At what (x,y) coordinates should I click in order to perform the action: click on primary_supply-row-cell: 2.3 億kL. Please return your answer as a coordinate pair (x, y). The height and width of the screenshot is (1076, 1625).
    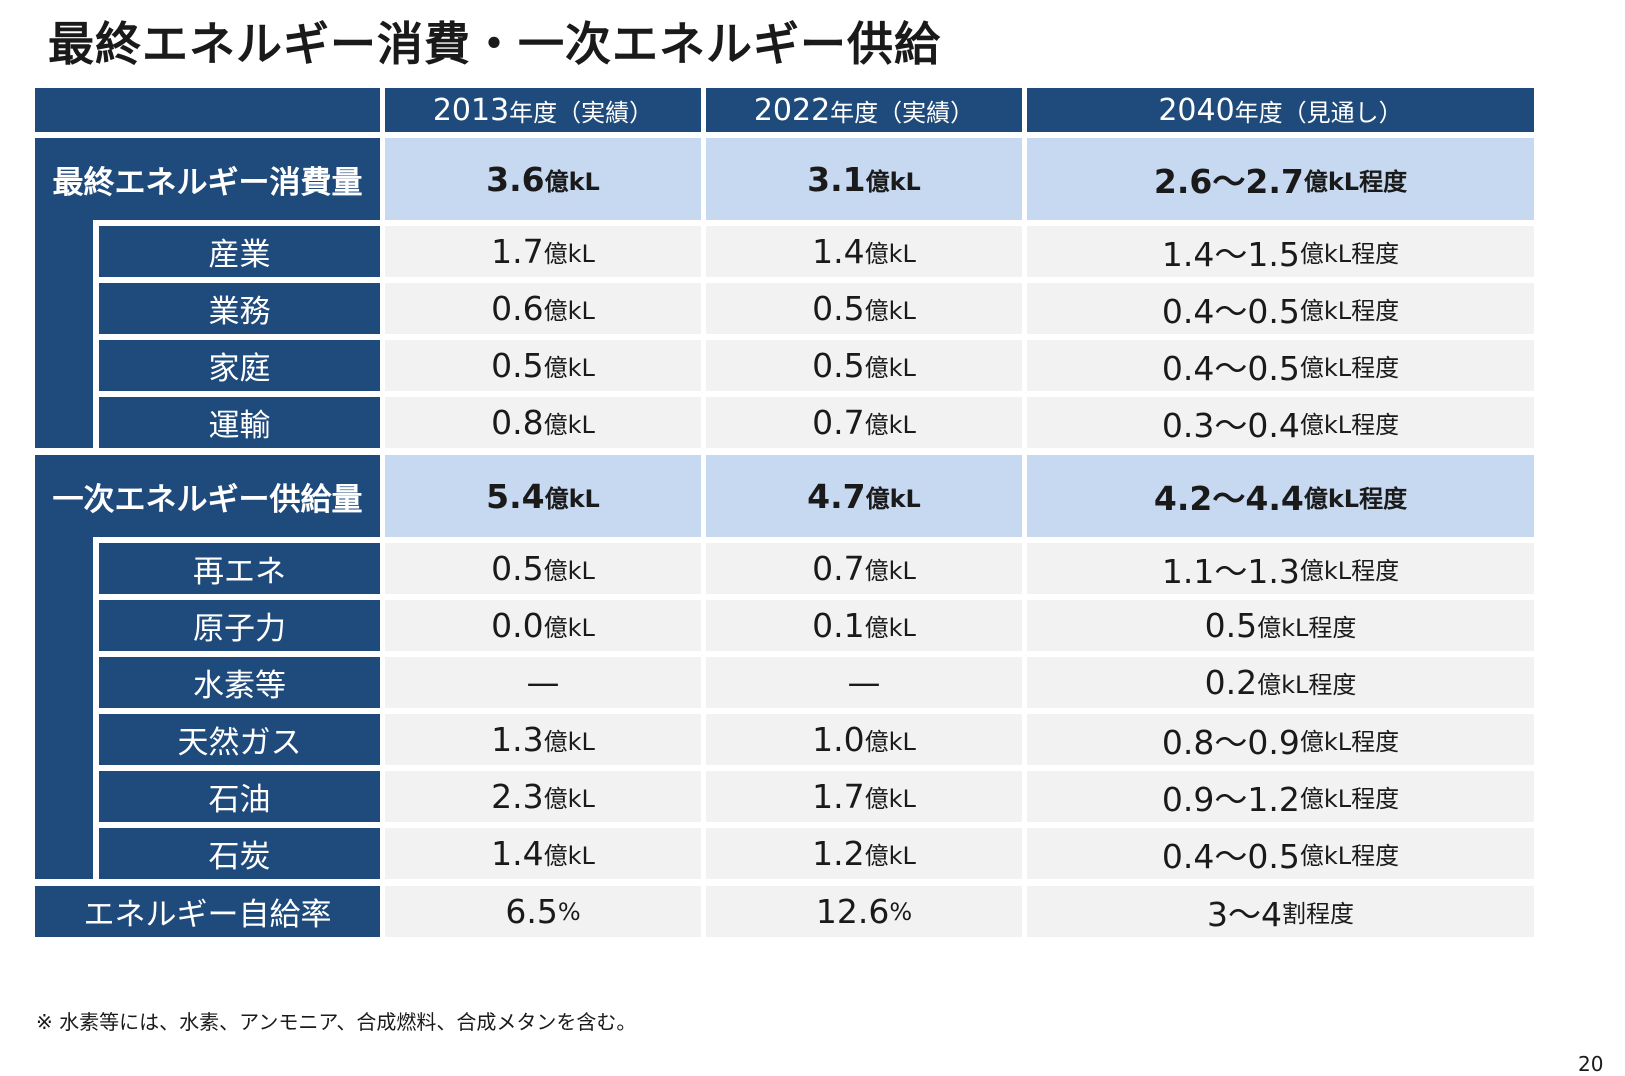
    Looking at the image, I should click on (543, 796).